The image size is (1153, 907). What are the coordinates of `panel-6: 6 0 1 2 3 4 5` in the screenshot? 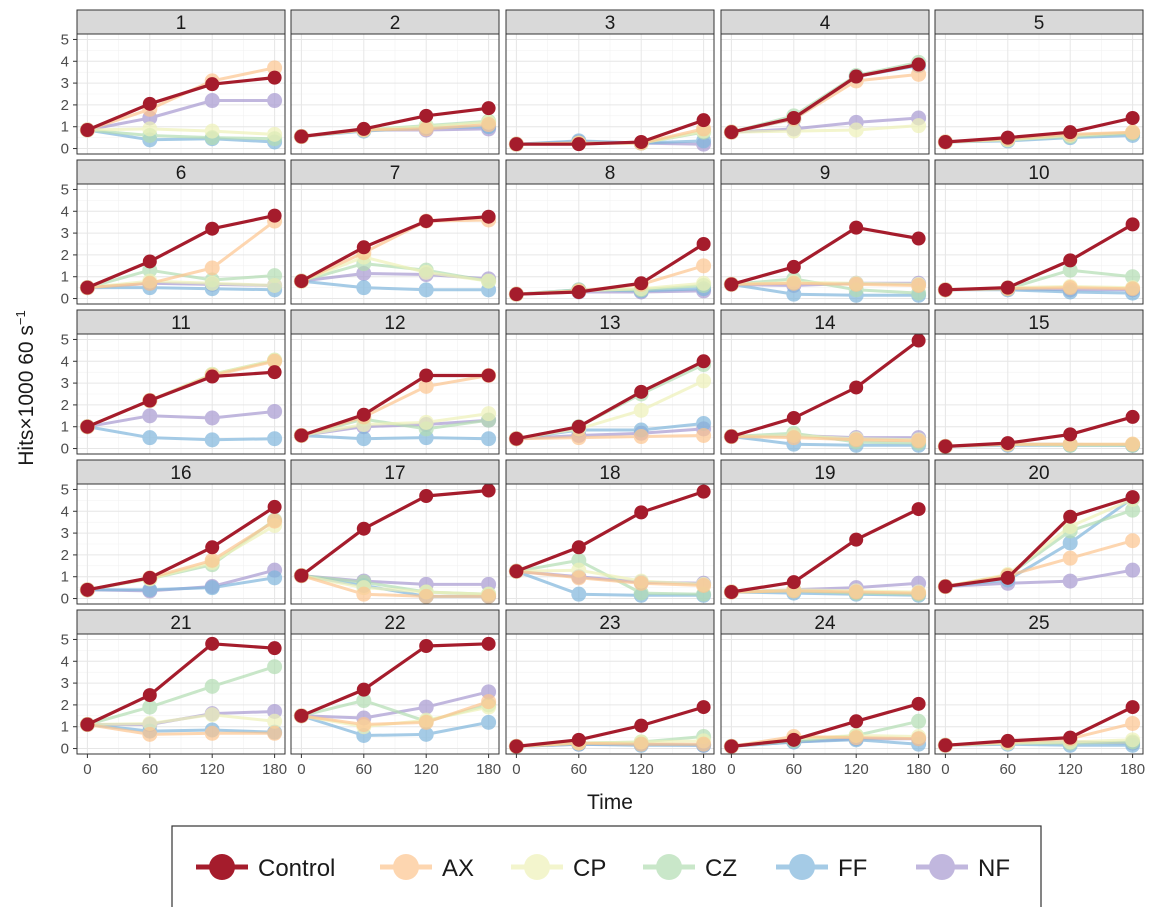 It's located at (173, 233).